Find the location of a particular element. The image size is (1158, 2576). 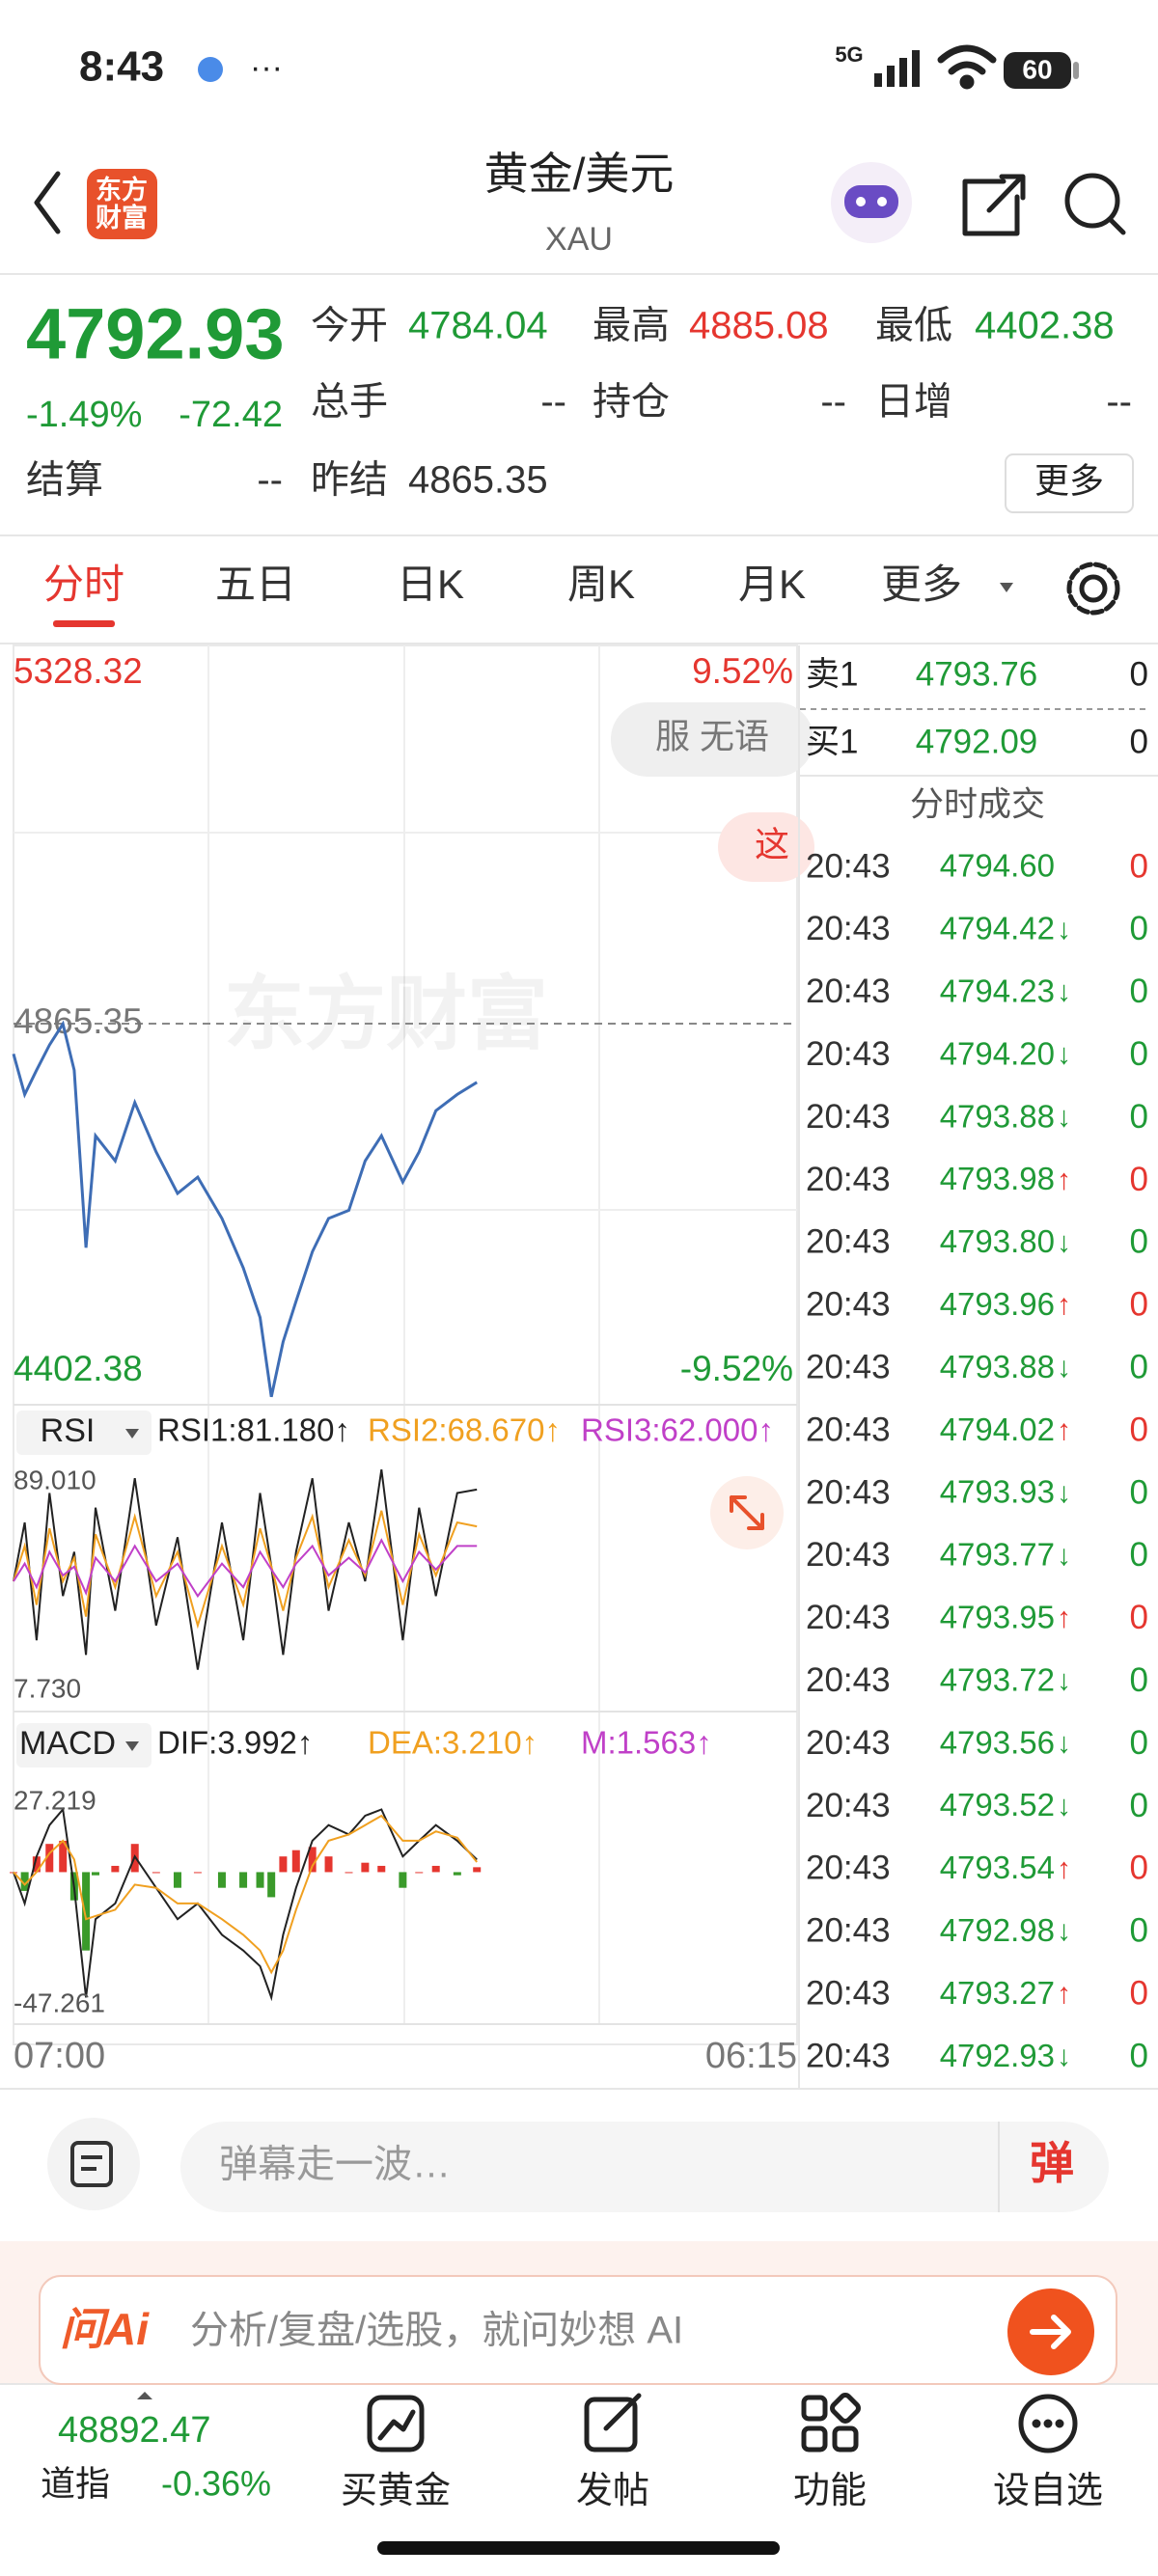

trade-price: 4793.52 is located at coordinates (997, 1805).